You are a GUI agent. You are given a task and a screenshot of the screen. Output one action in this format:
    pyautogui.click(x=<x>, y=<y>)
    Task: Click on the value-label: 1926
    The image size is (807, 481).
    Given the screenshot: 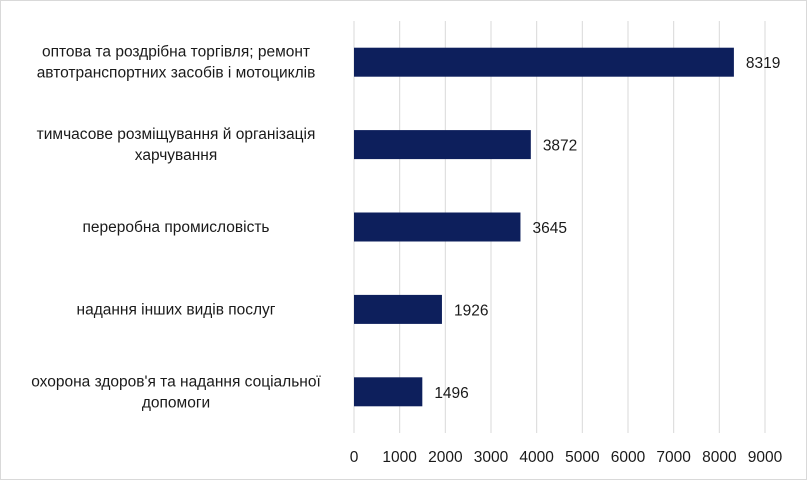 What is the action you would take?
    pyautogui.click(x=471, y=310)
    